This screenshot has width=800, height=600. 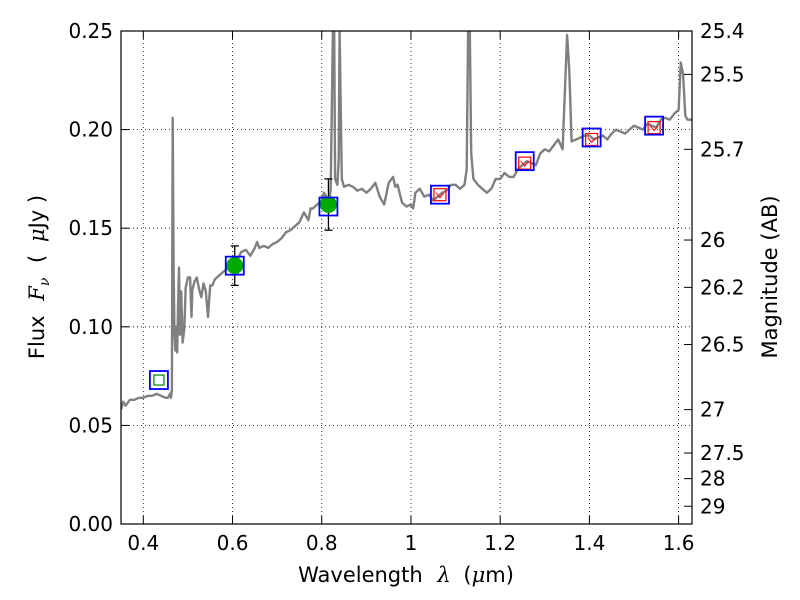 What do you see at coordinates (722, 31) in the screenshot?
I see `y2-tick-label: 25.4` at bounding box center [722, 31].